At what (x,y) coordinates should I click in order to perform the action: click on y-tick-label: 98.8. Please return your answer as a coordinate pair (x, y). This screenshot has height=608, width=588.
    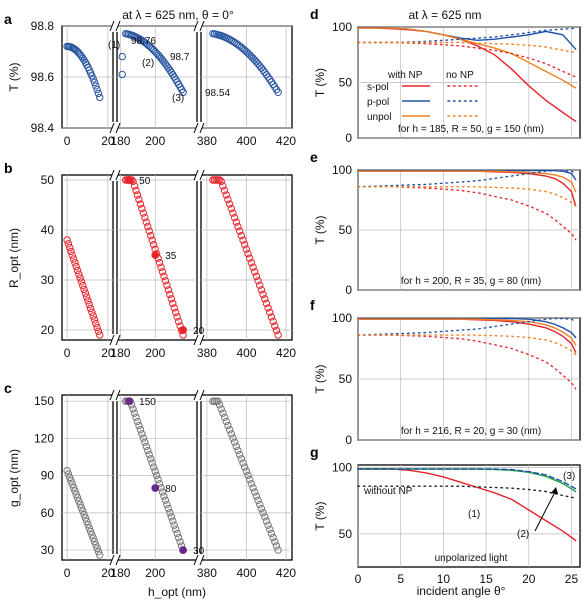
    Looking at the image, I should click on (43, 26).